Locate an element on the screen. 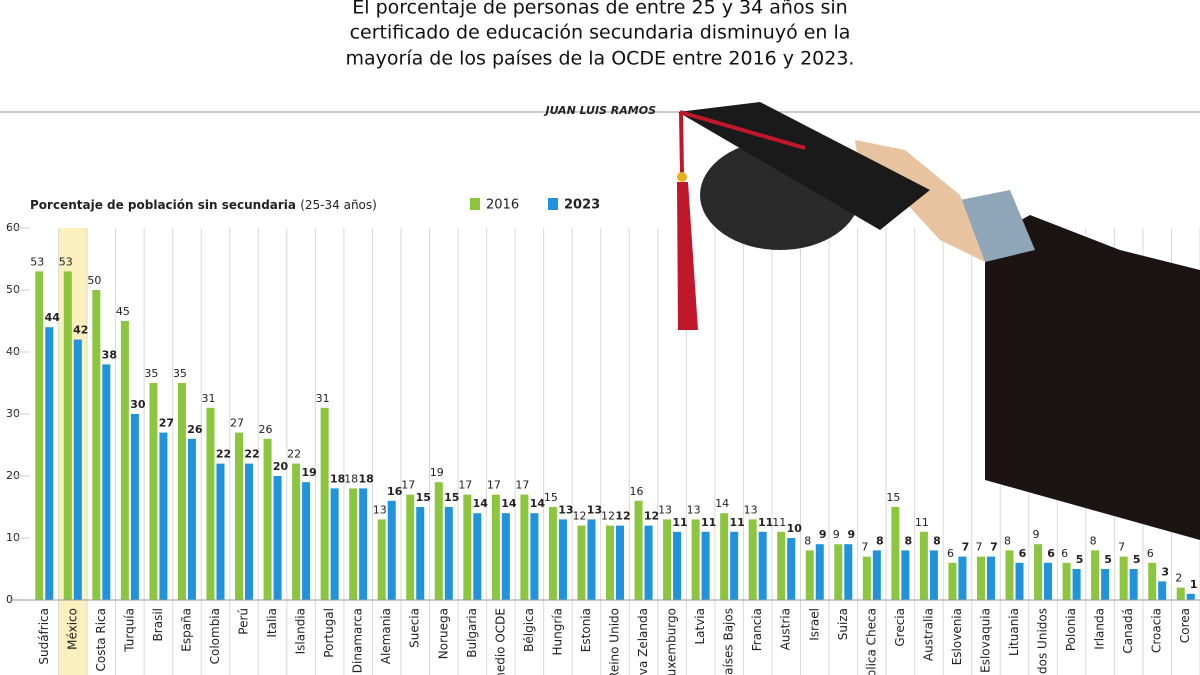 This screenshot has width=1200, height=675. x-tick-label: España is located at coordinates (186, 630).